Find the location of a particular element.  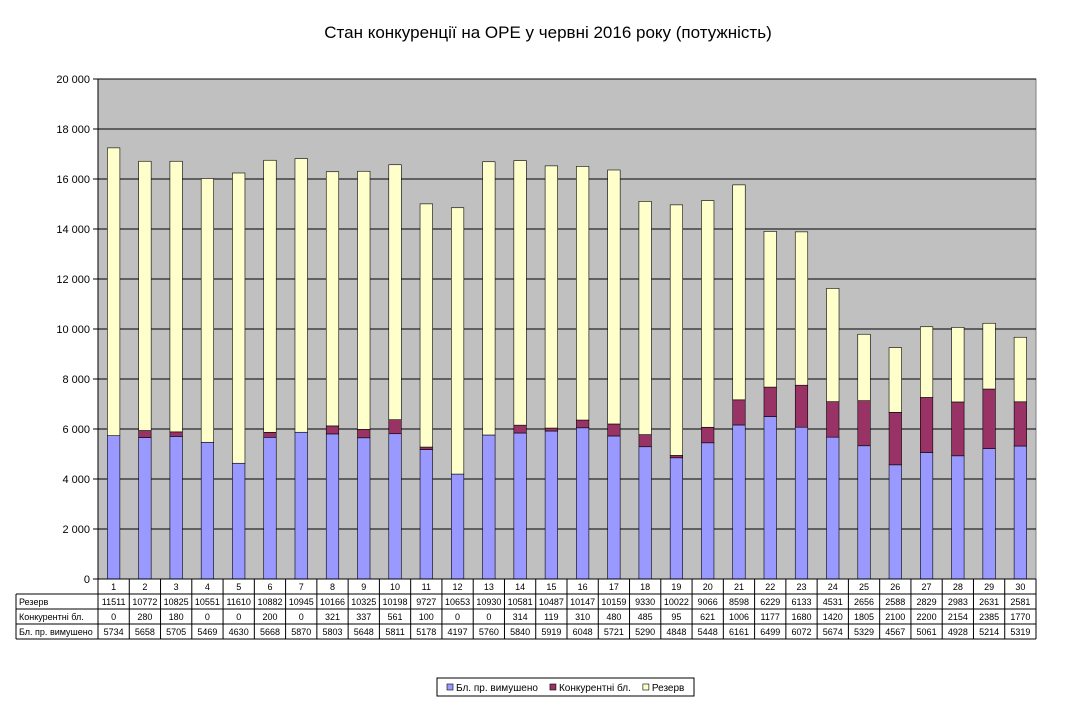

legend-box is located at coordinates (565, 687).